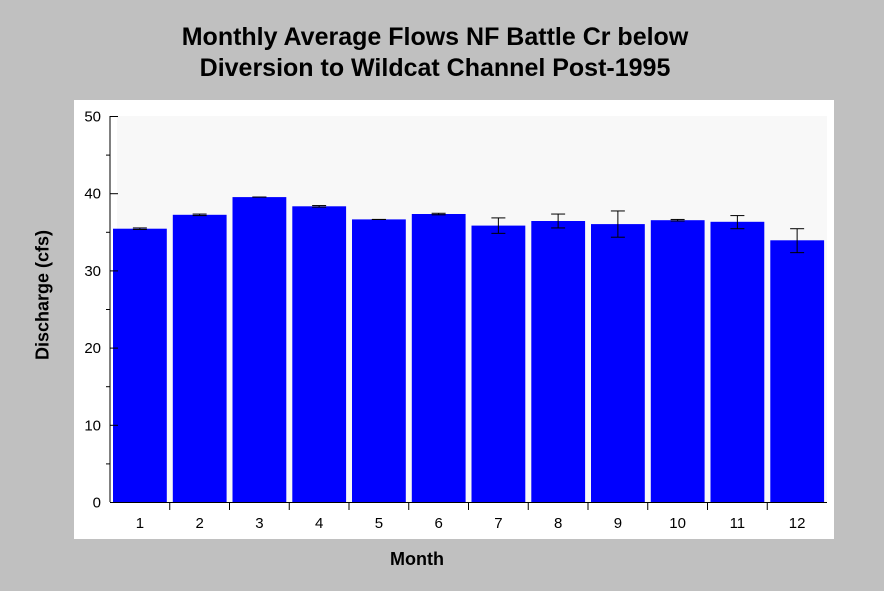 The height and width of the screenshot is (591, 884). I want to click on x-tick-label: 3, so click(259, 523).